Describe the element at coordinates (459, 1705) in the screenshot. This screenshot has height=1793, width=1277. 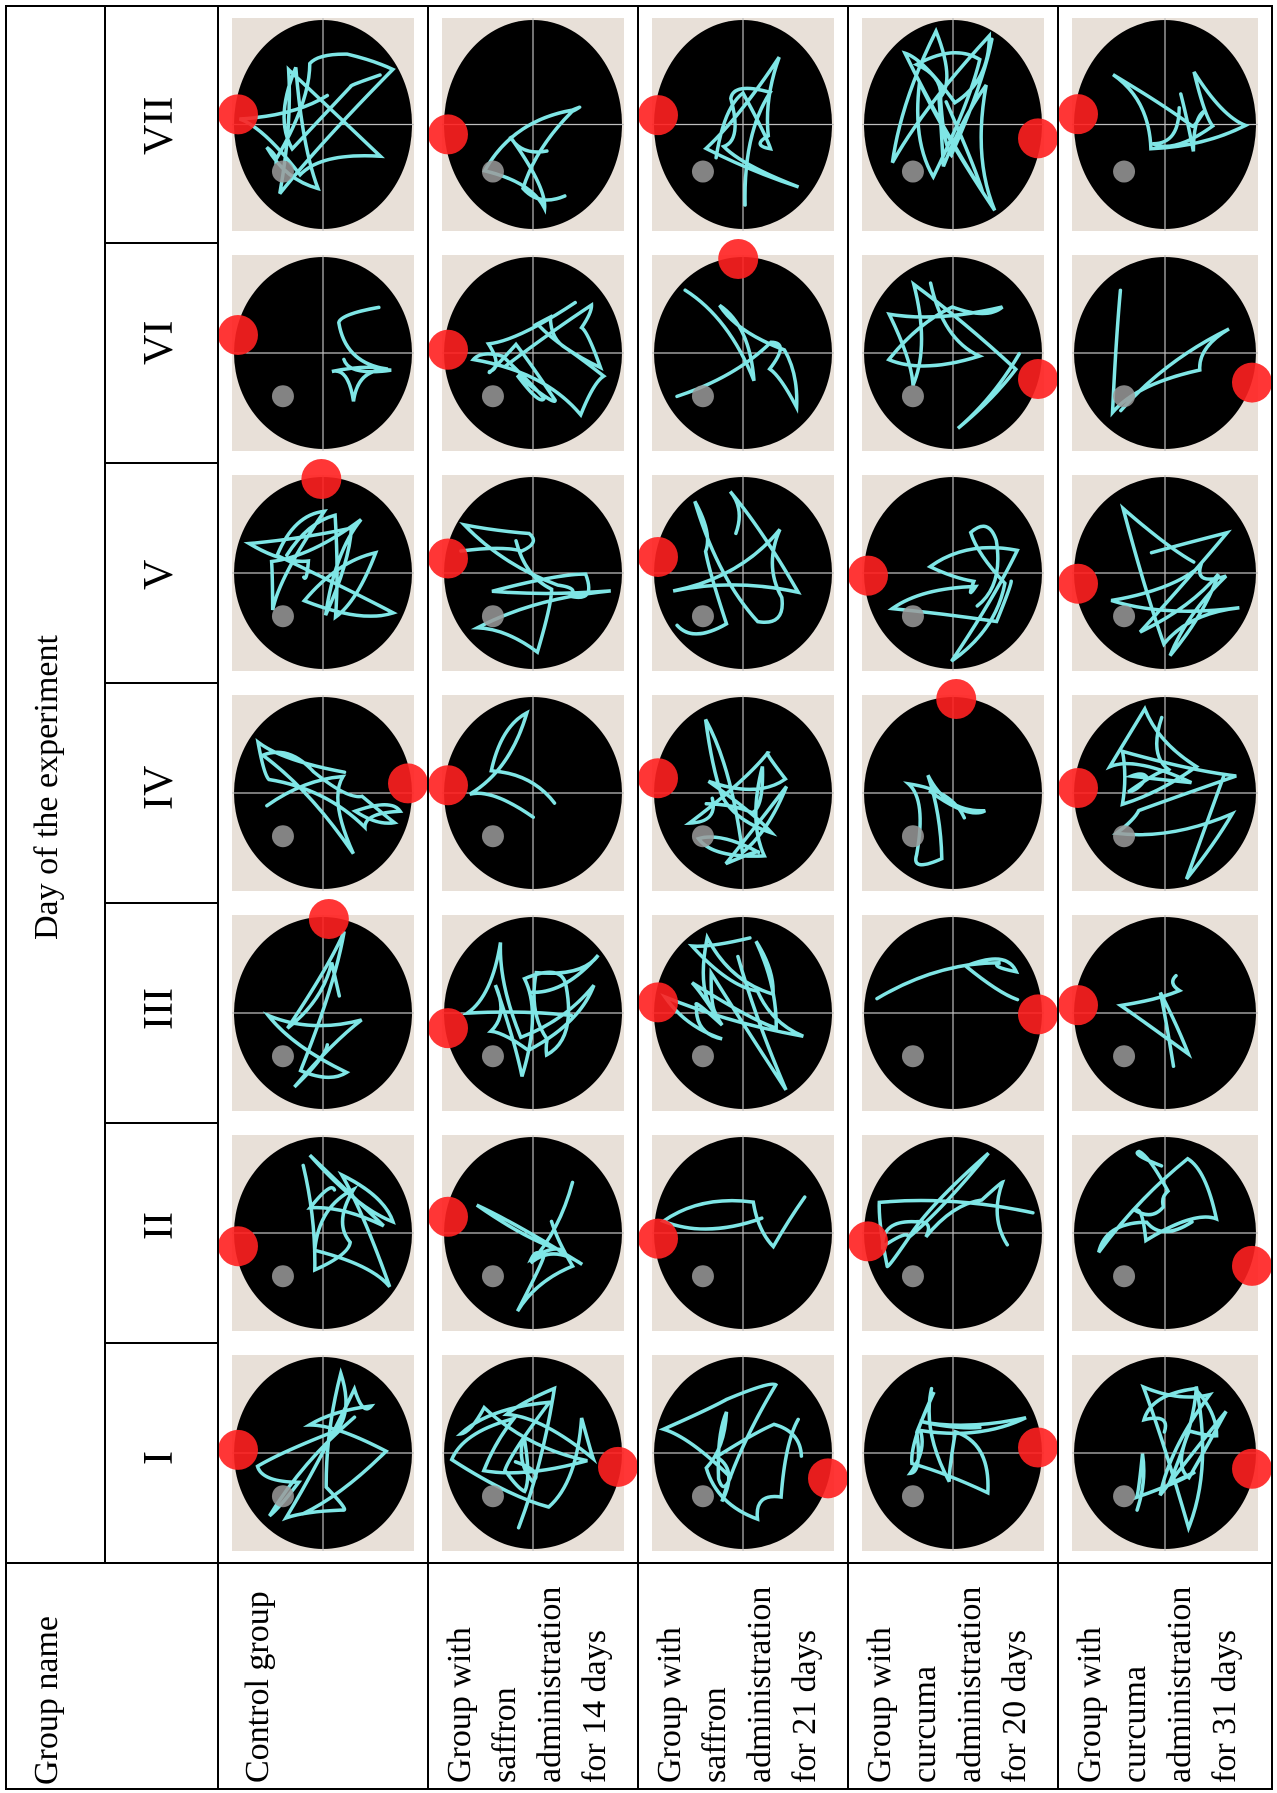
I see `group-label-saffron-14-line-1: Group with` at that location.